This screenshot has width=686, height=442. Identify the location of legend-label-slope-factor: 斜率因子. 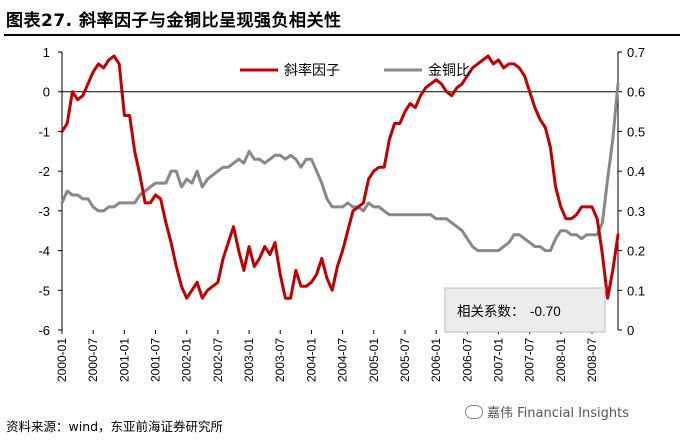
(312, 70).